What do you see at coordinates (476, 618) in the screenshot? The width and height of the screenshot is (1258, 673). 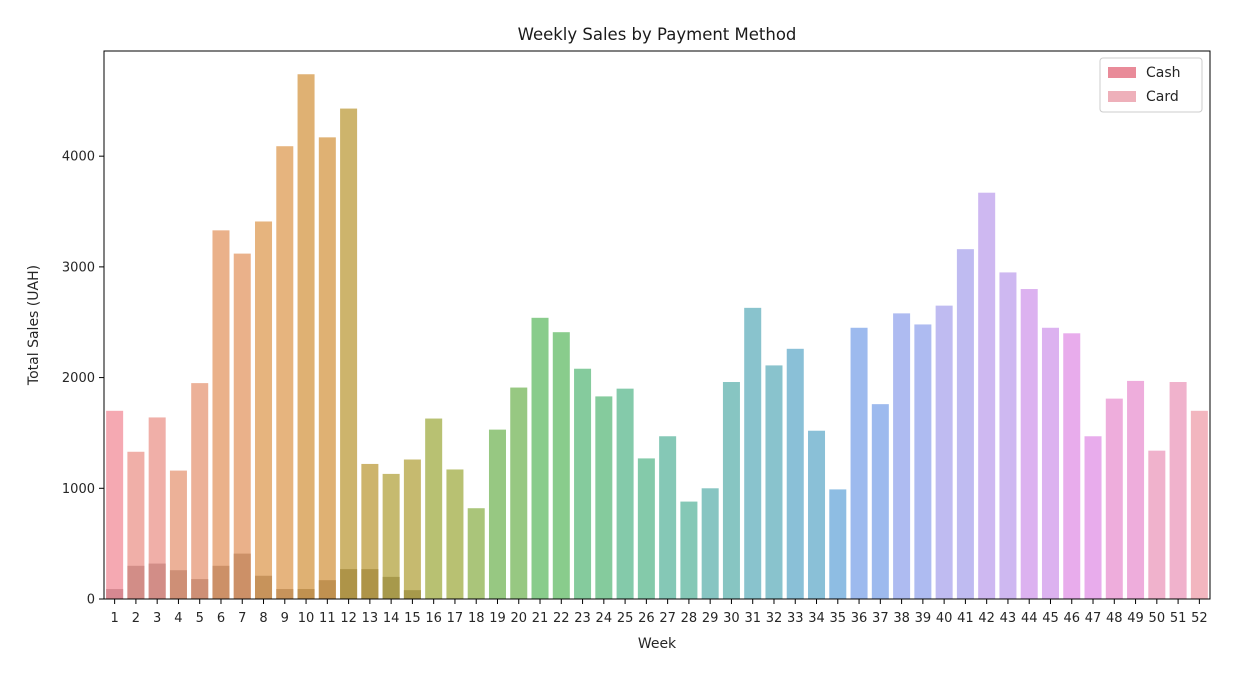 I see `x-tick-label: 18` at bounding box center [476, 618].